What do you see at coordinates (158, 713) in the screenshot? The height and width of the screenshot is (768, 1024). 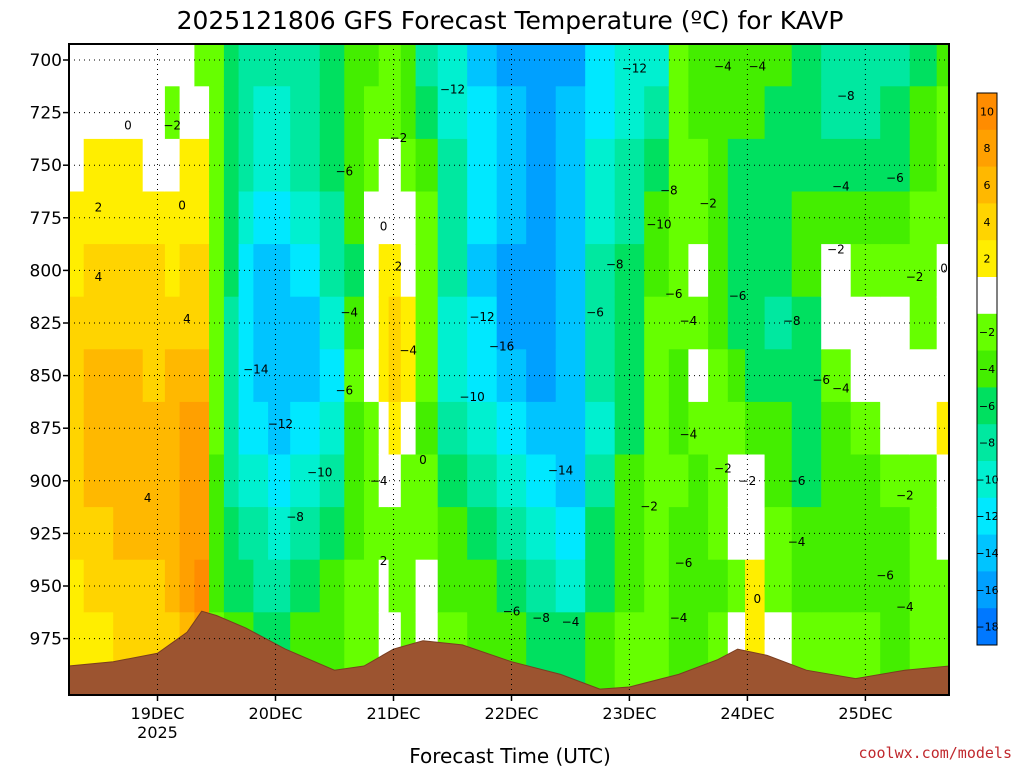 I see `x-tick-label: 19DEC` at bounding box center [158, 713].